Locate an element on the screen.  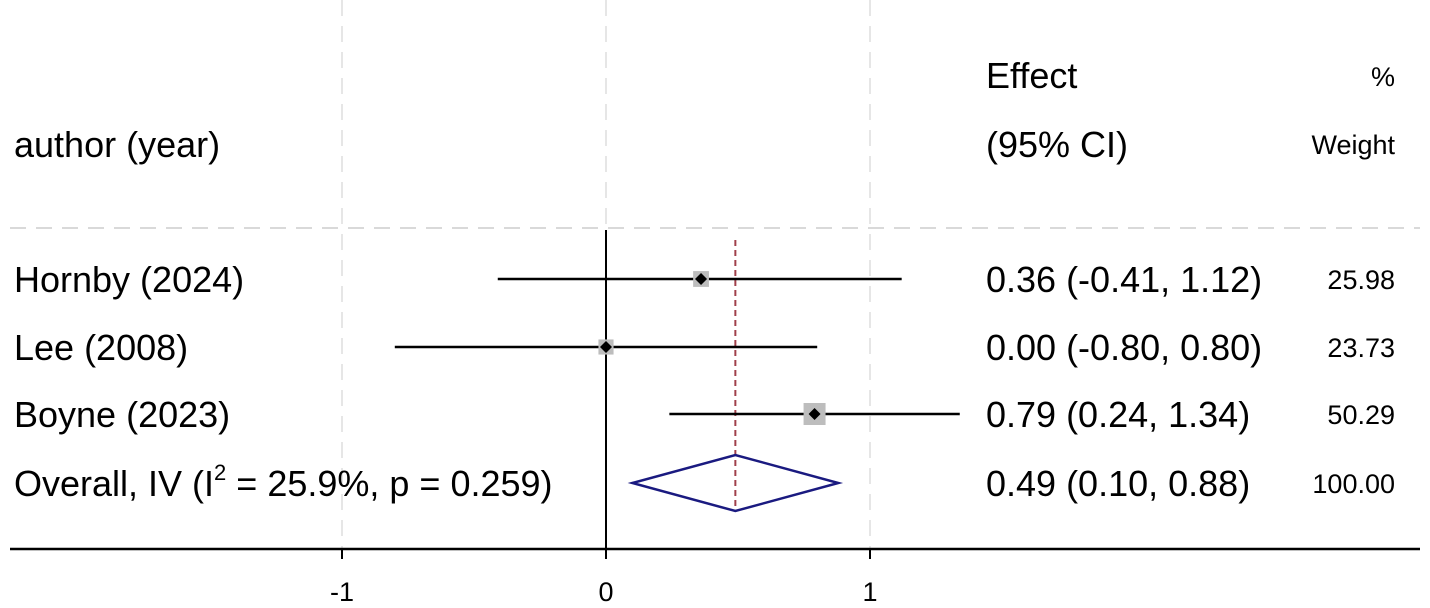
effect-column-header-line2: (95% CI) is located at coordinates (1057, 144).